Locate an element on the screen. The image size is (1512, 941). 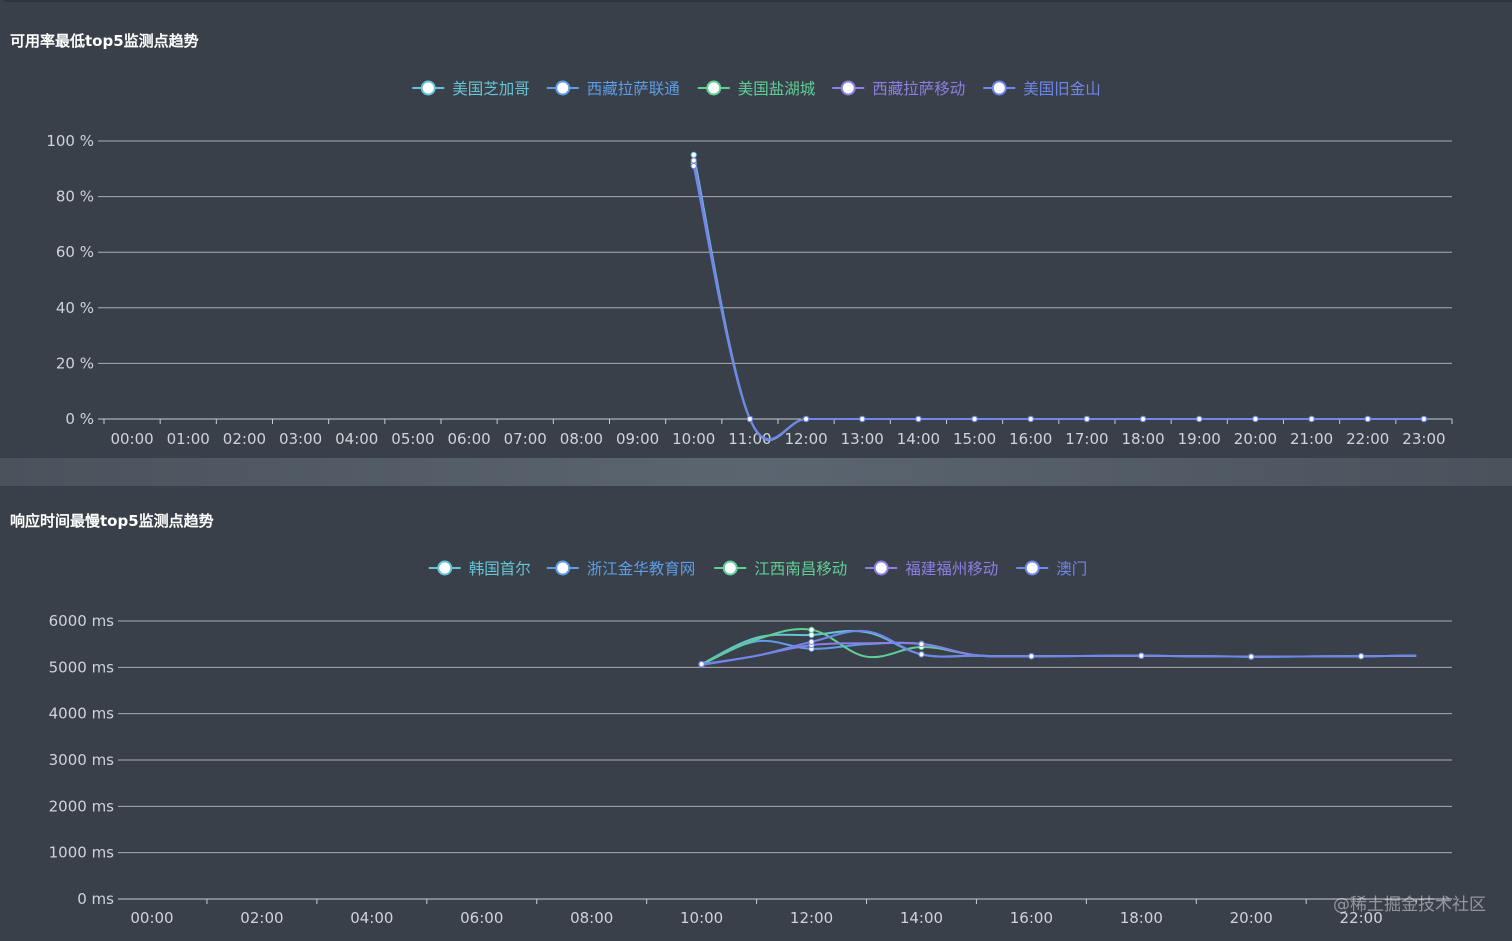
legend-item: 韩国首尔 is located at coordinates (479, 569).